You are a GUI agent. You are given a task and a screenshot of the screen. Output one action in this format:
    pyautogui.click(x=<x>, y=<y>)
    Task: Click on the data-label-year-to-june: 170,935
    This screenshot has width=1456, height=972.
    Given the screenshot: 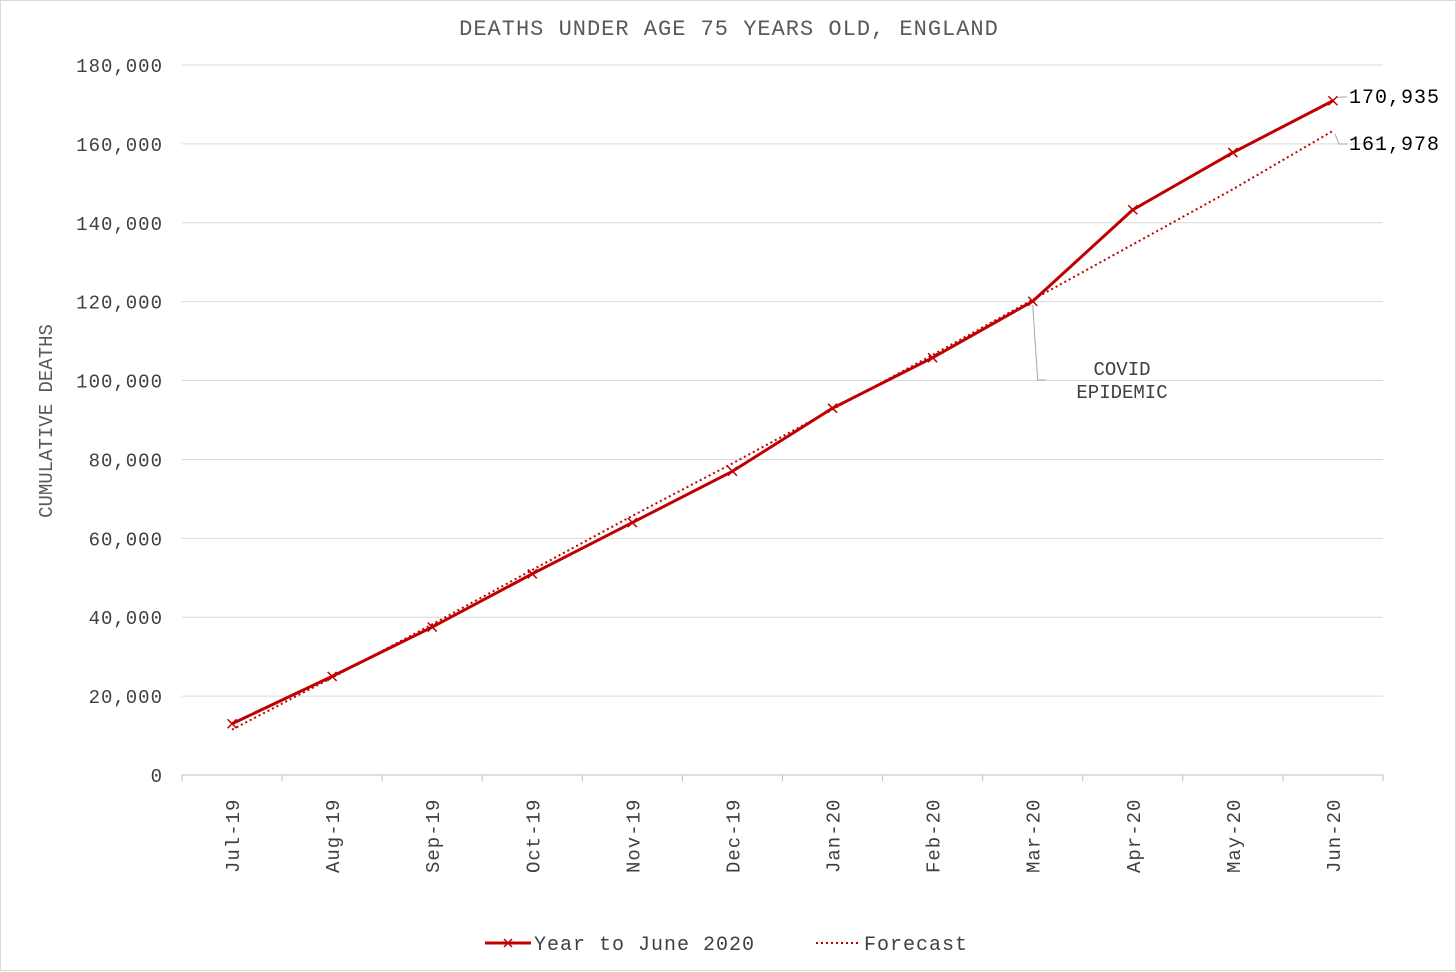 What is the action you would take?
    pyautogui.click(x=1394, y=98)
    